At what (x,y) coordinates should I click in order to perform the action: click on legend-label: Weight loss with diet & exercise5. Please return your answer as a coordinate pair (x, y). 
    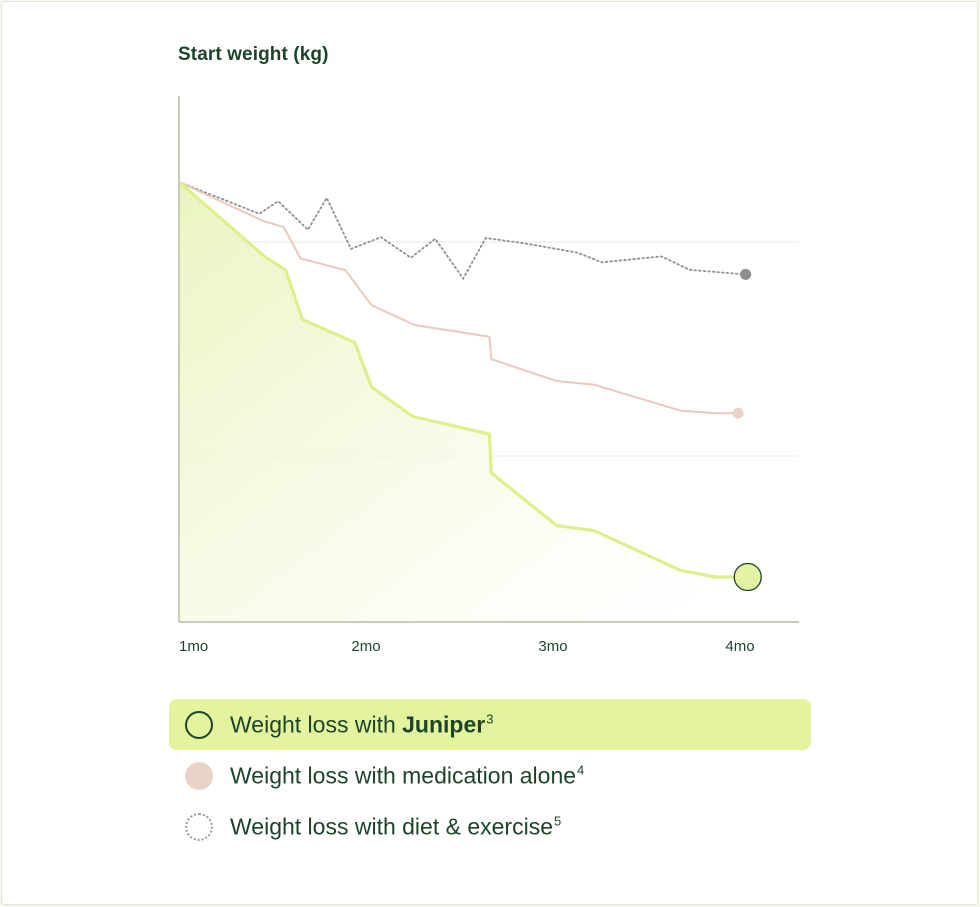
    Looking at the image, I should click on (395, 826).